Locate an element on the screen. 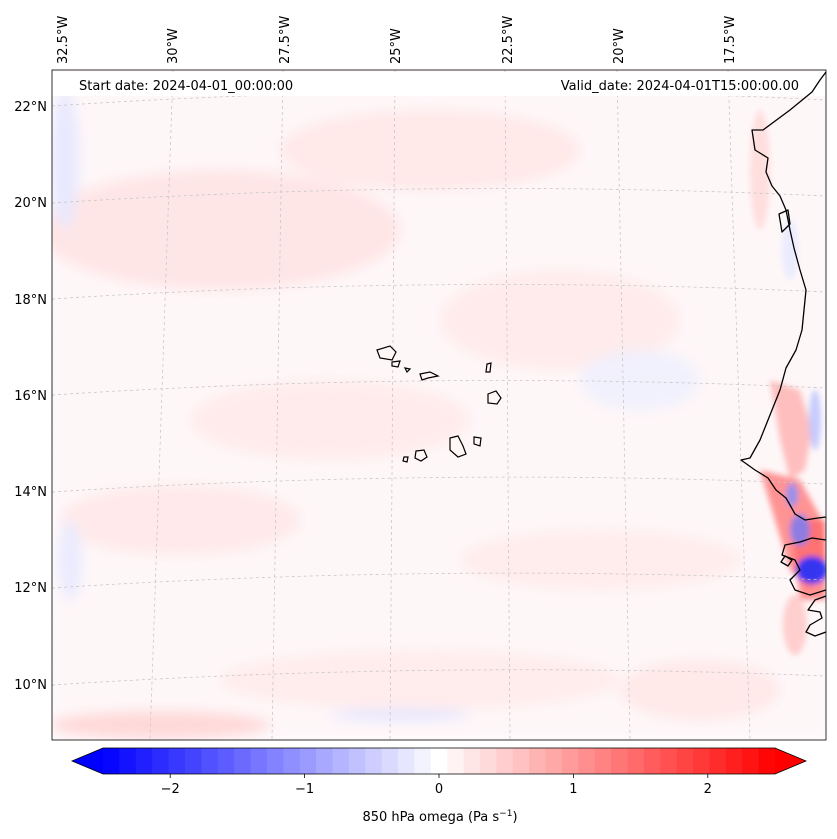  colorbar-right-extension is located at coordinates (790, 761).